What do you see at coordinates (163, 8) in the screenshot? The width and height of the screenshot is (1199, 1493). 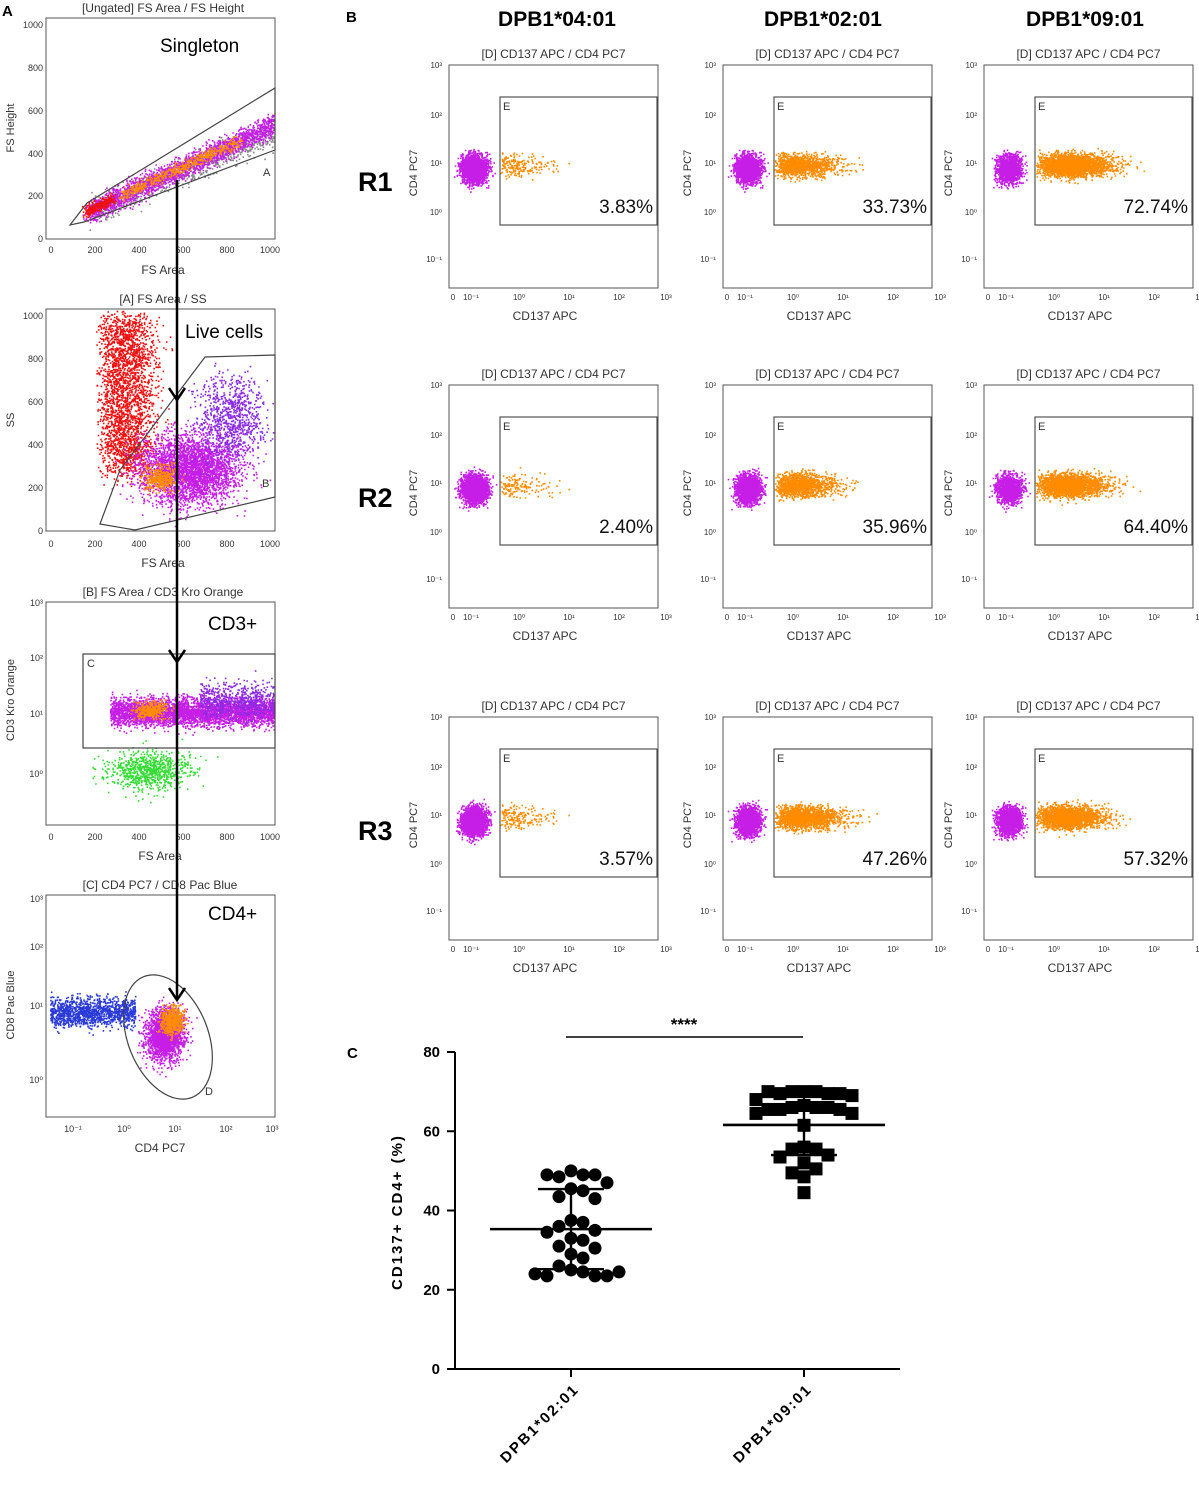 I see `plot-title: [Ungated] FS Area / FS Height` at bounding box center [163, 8].